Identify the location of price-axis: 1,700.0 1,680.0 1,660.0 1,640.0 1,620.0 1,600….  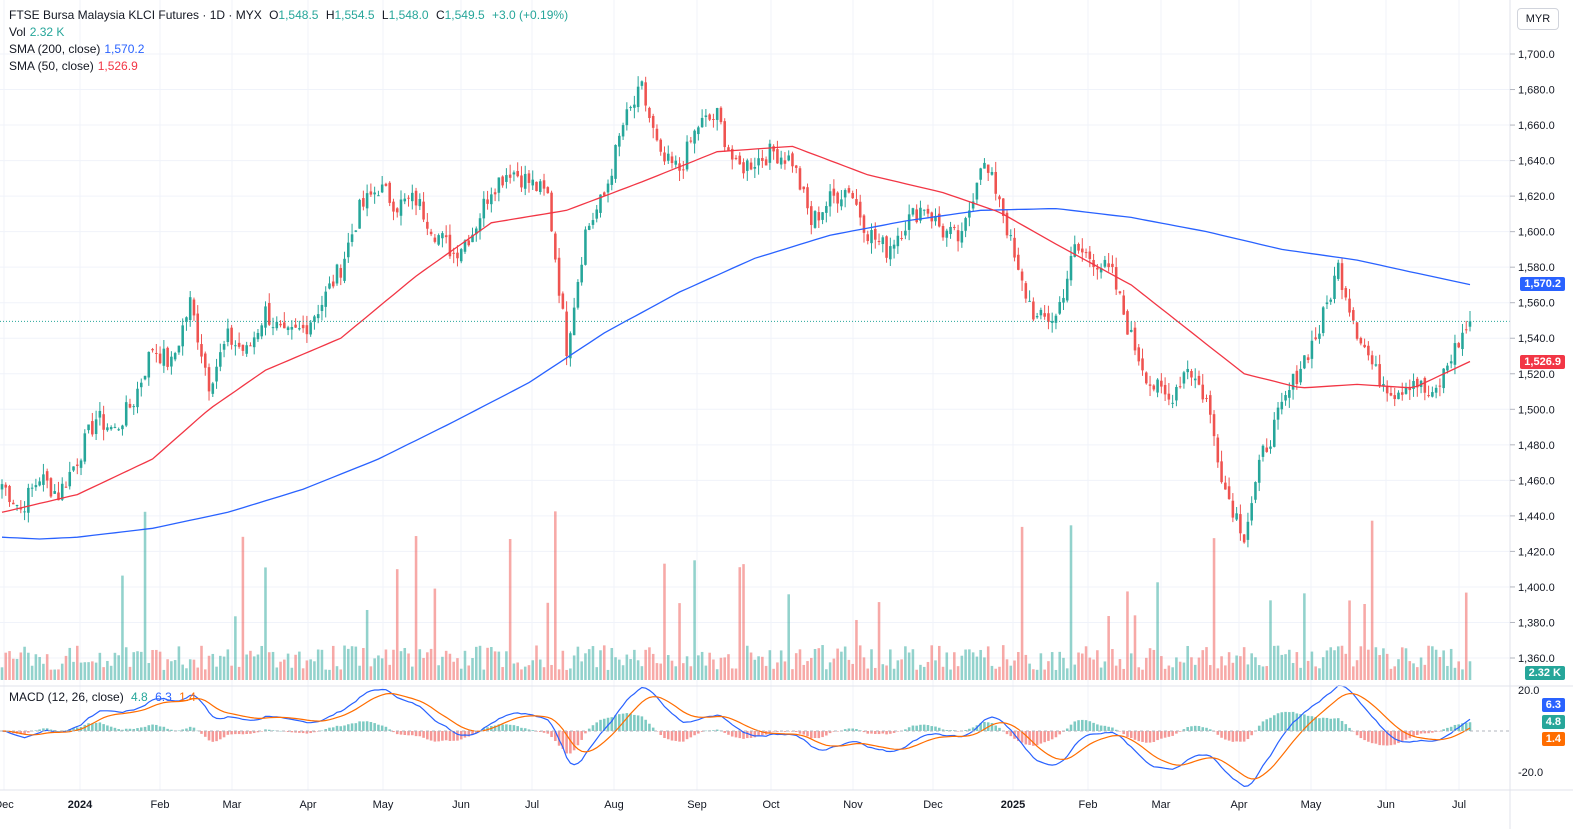
(1532, 357).